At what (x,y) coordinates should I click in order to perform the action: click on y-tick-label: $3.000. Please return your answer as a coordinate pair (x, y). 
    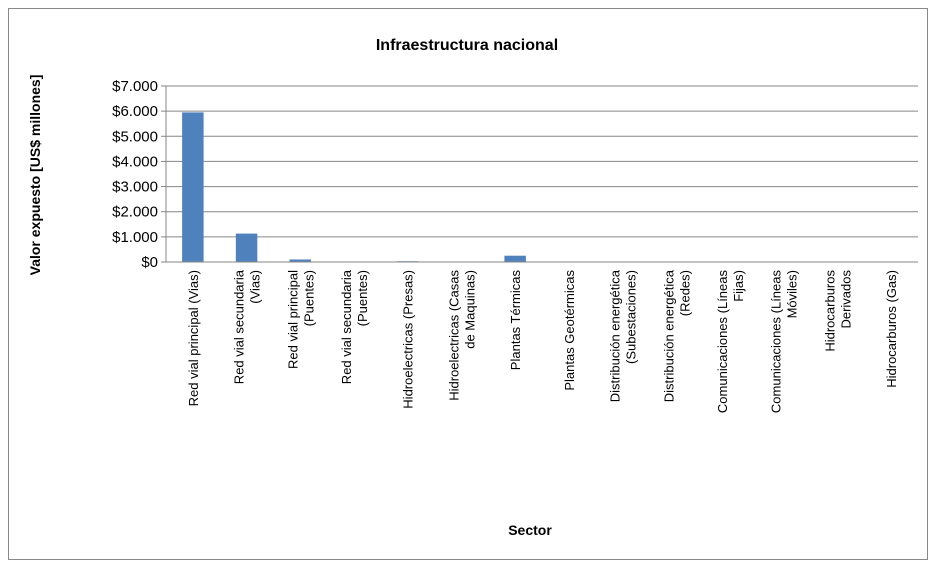
    Looking at the image, I should click on (135, 187).